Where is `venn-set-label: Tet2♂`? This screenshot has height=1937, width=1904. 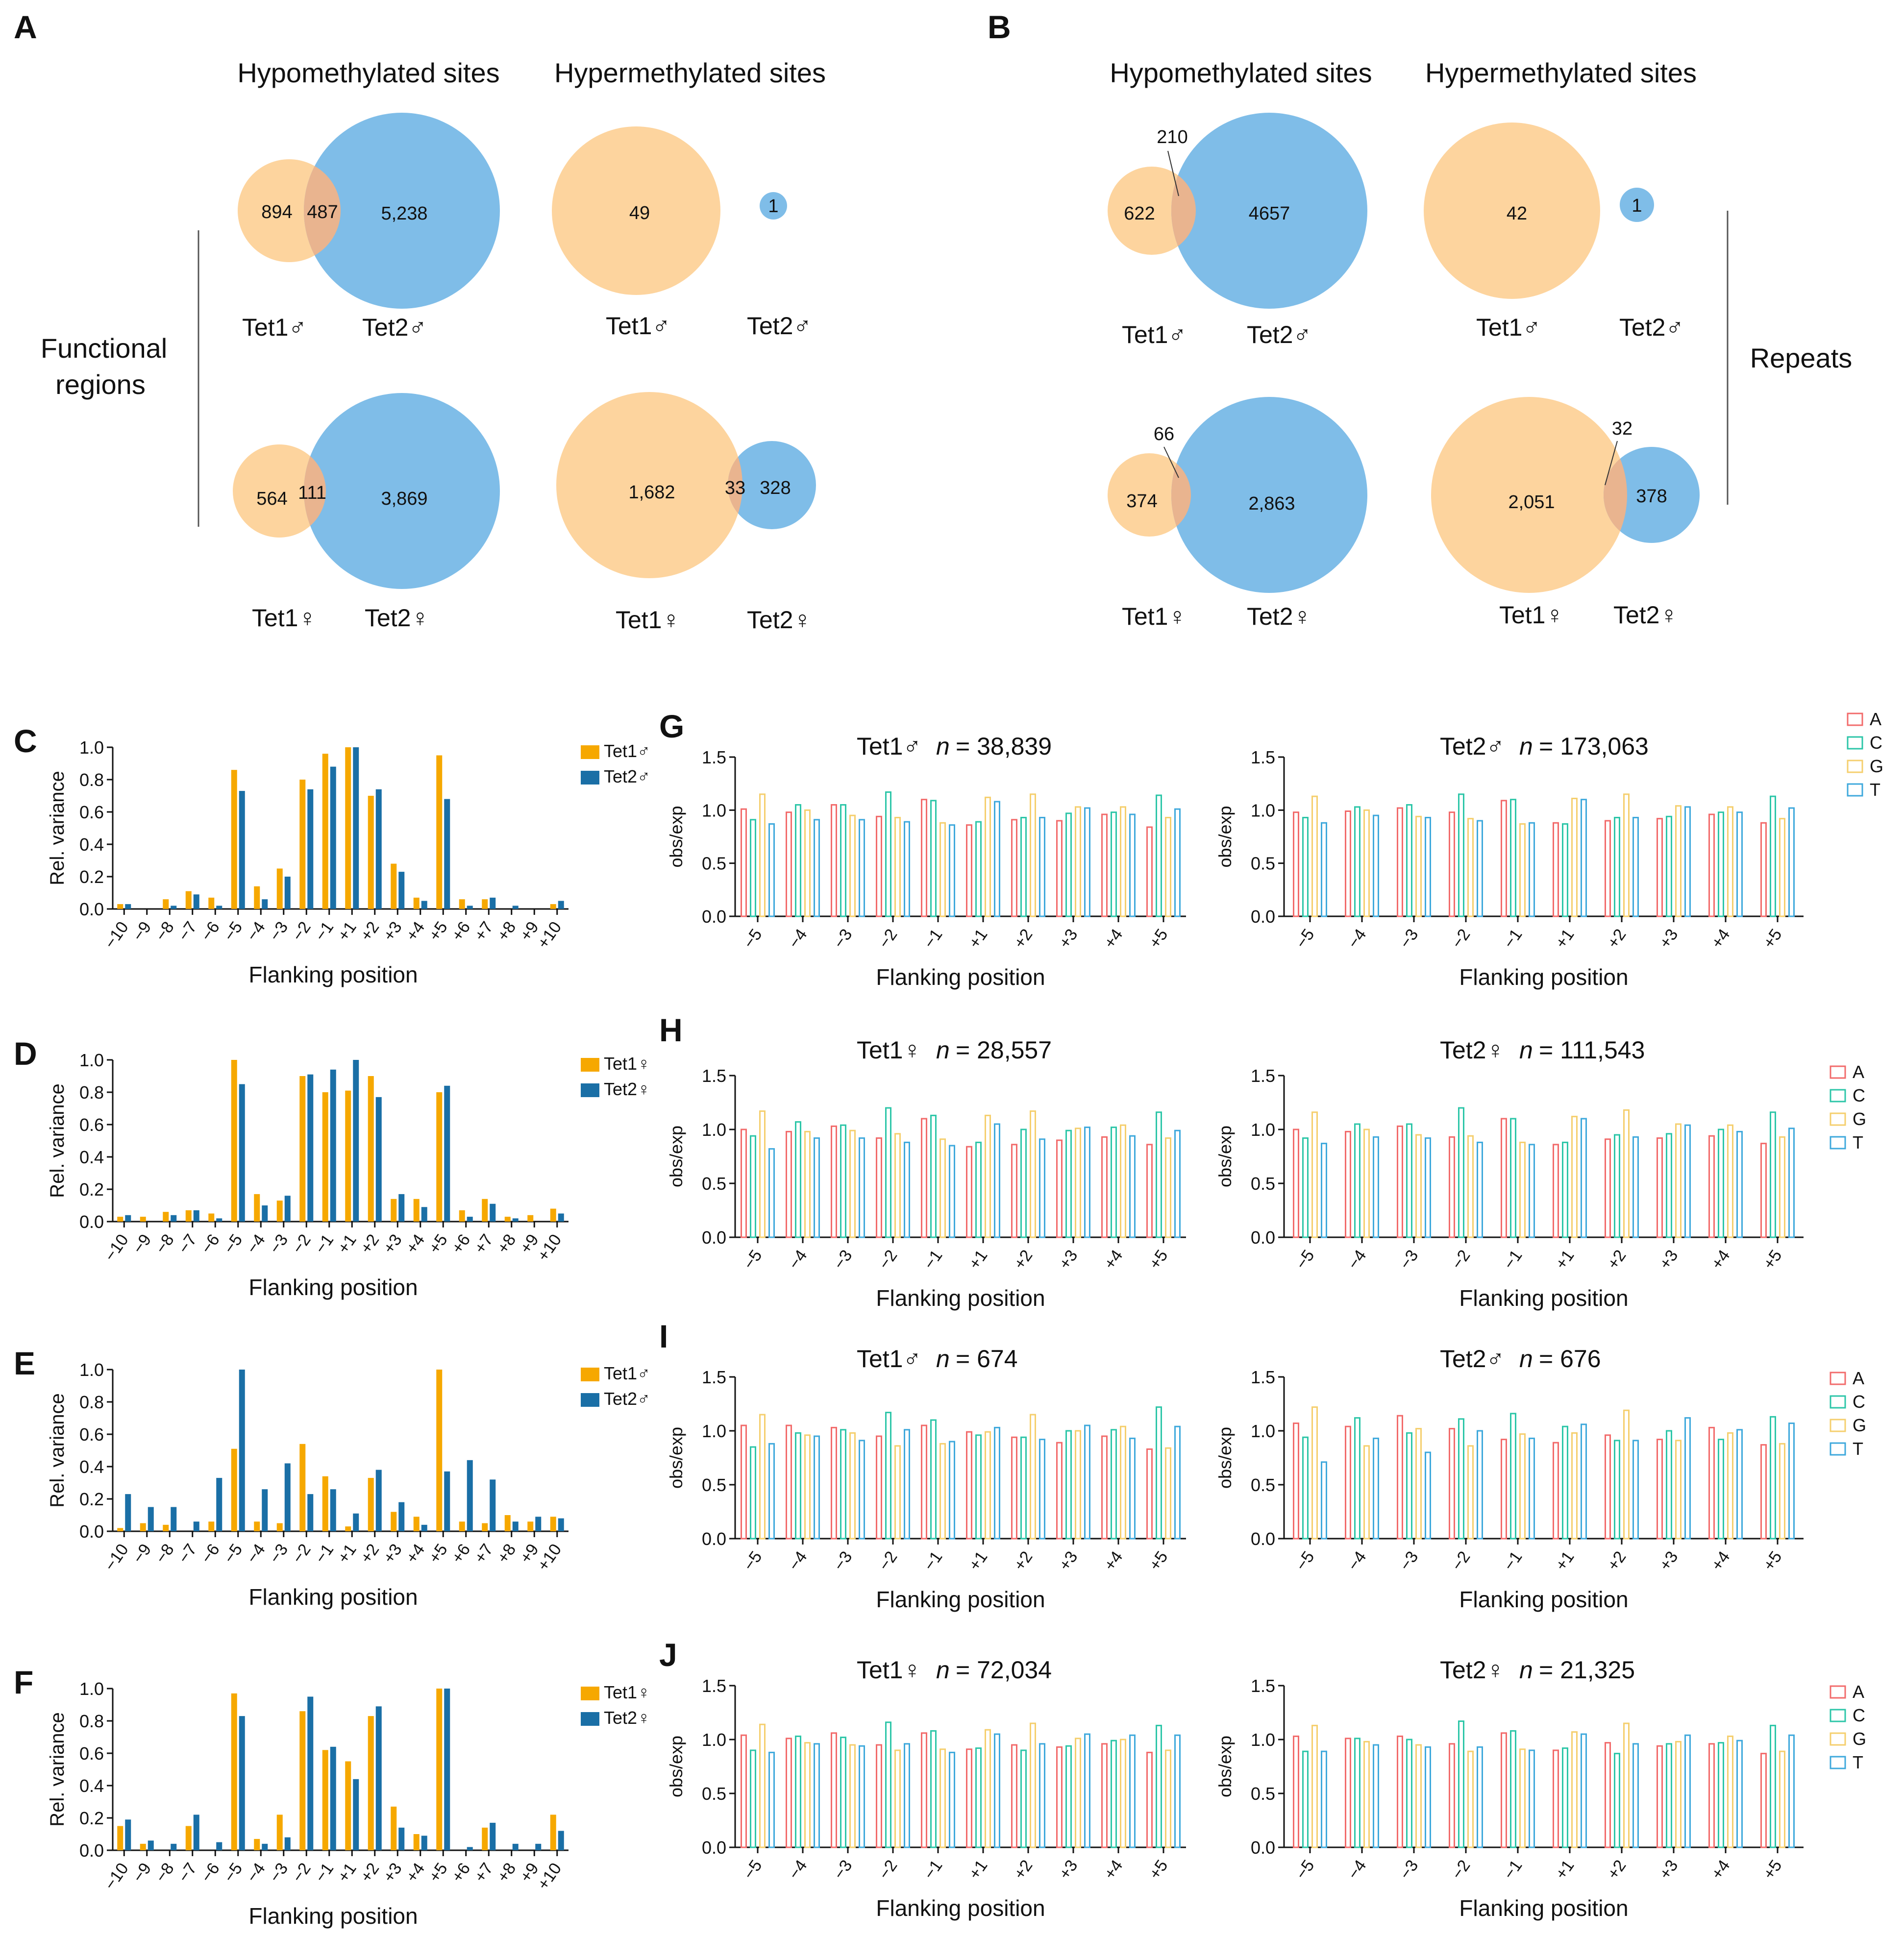
venn-set-label: Tet2♂ is located at coordinates (1651, 327).